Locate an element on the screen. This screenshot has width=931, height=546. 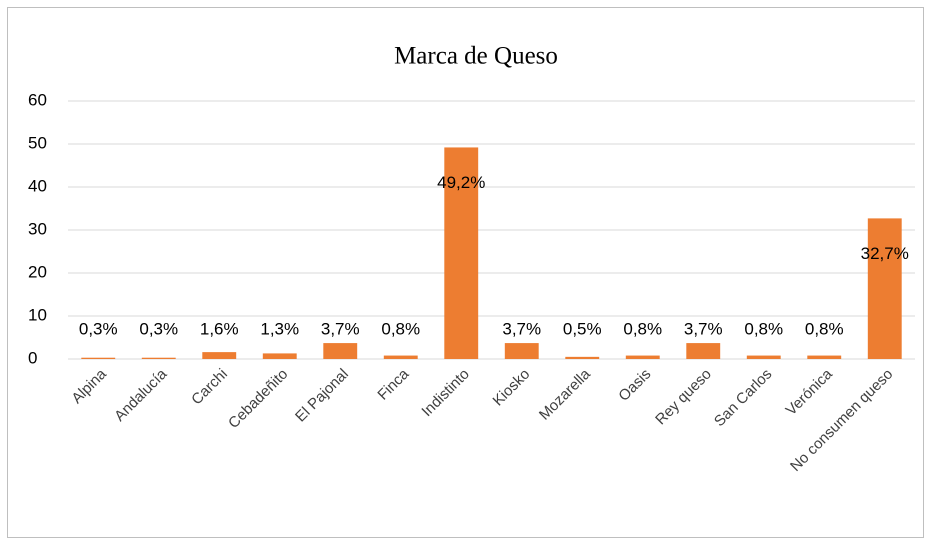
y-tick-label: 0 is located at coordinates (32, 357).